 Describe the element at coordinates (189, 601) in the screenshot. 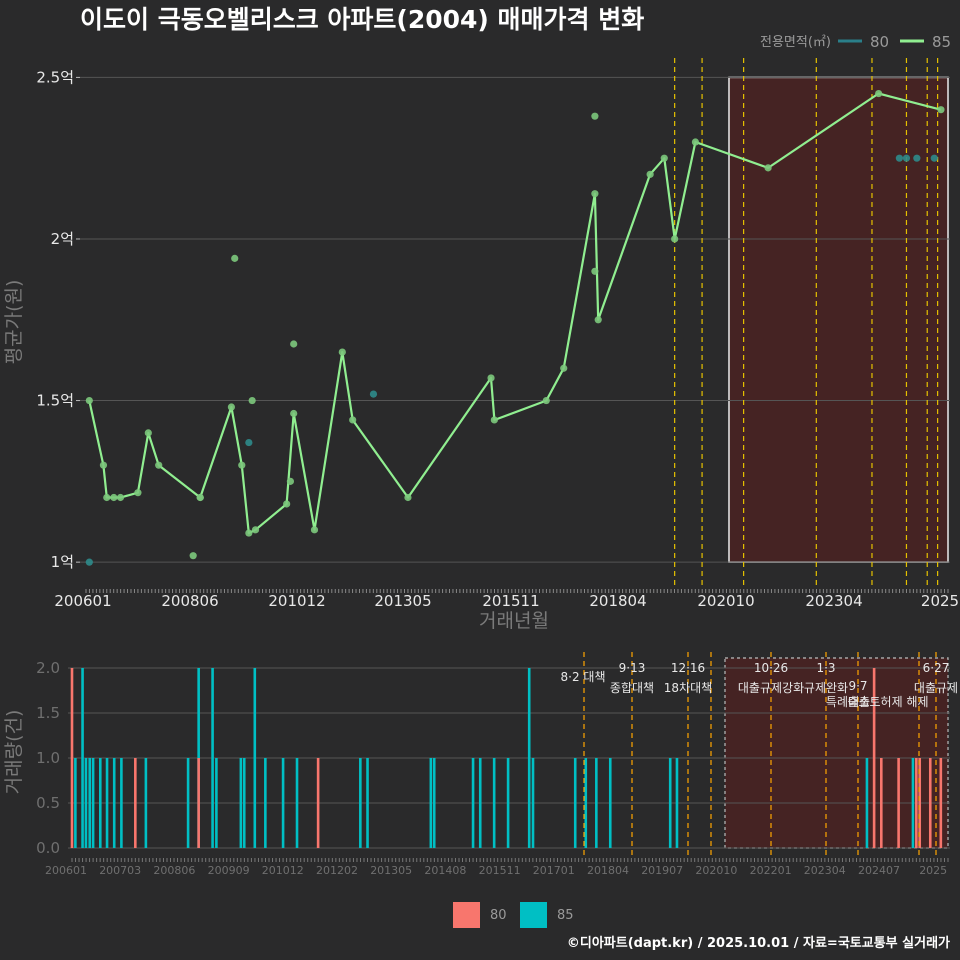

I see `x-tick-label-1: 200806` at that location.